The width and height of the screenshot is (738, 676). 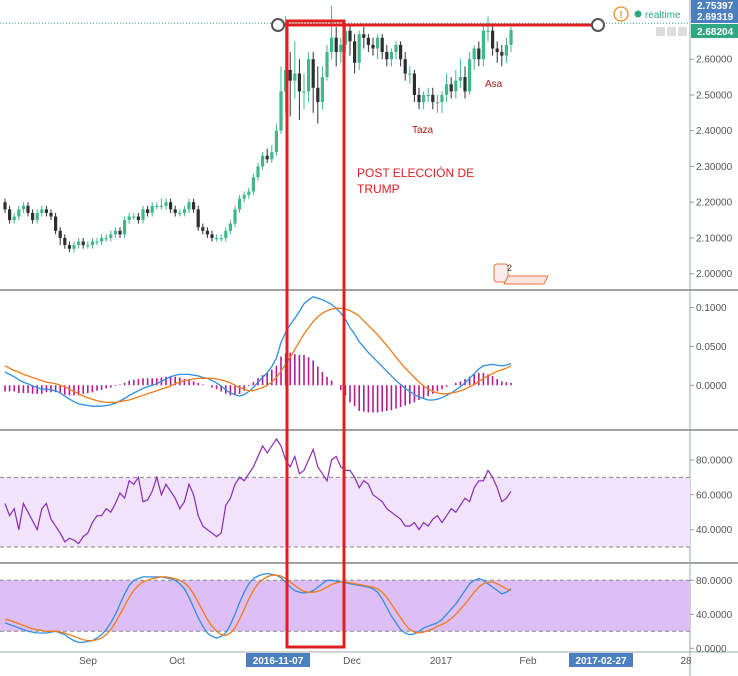 I want to click on time-tag-right-bg, so click(x=601, y=660).